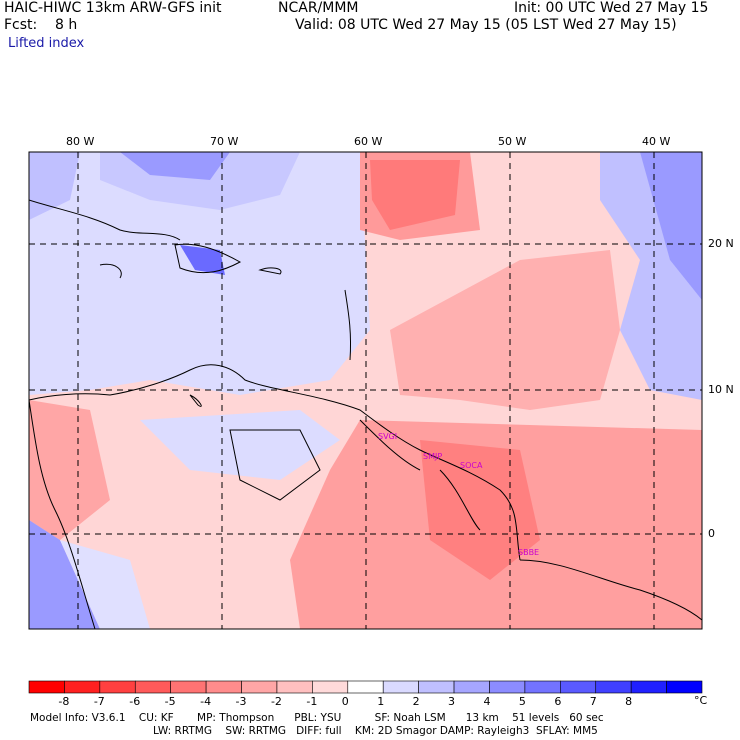 The width and height of the screenshot is (740, 740). I want to click on lat-label-10n: 10 N, so click(721, 389).